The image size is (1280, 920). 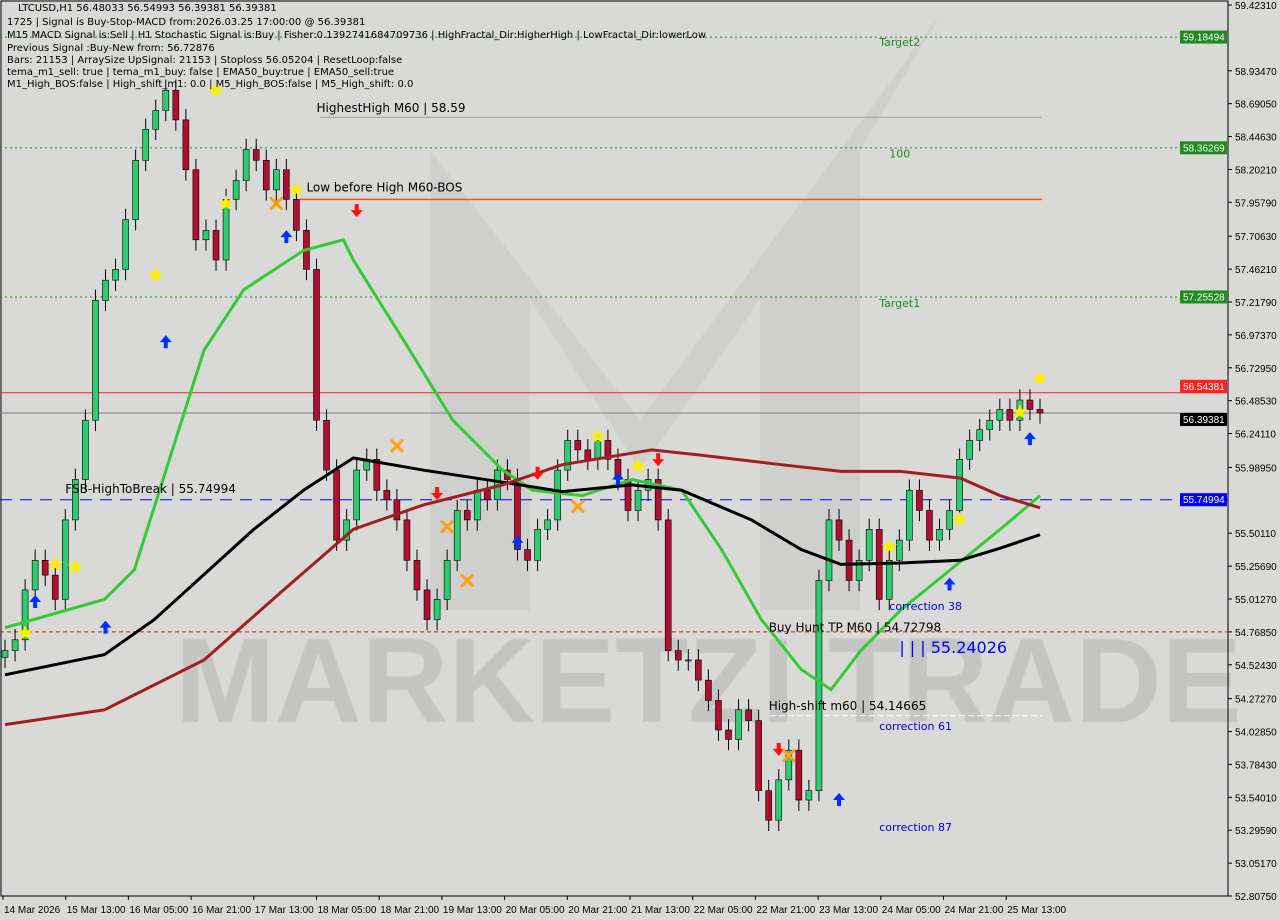 What do you see at coordinates (1256, 105) in the screenshot?
I see `y-tick-label: 58.69050` at bounding box center [1256, 105].